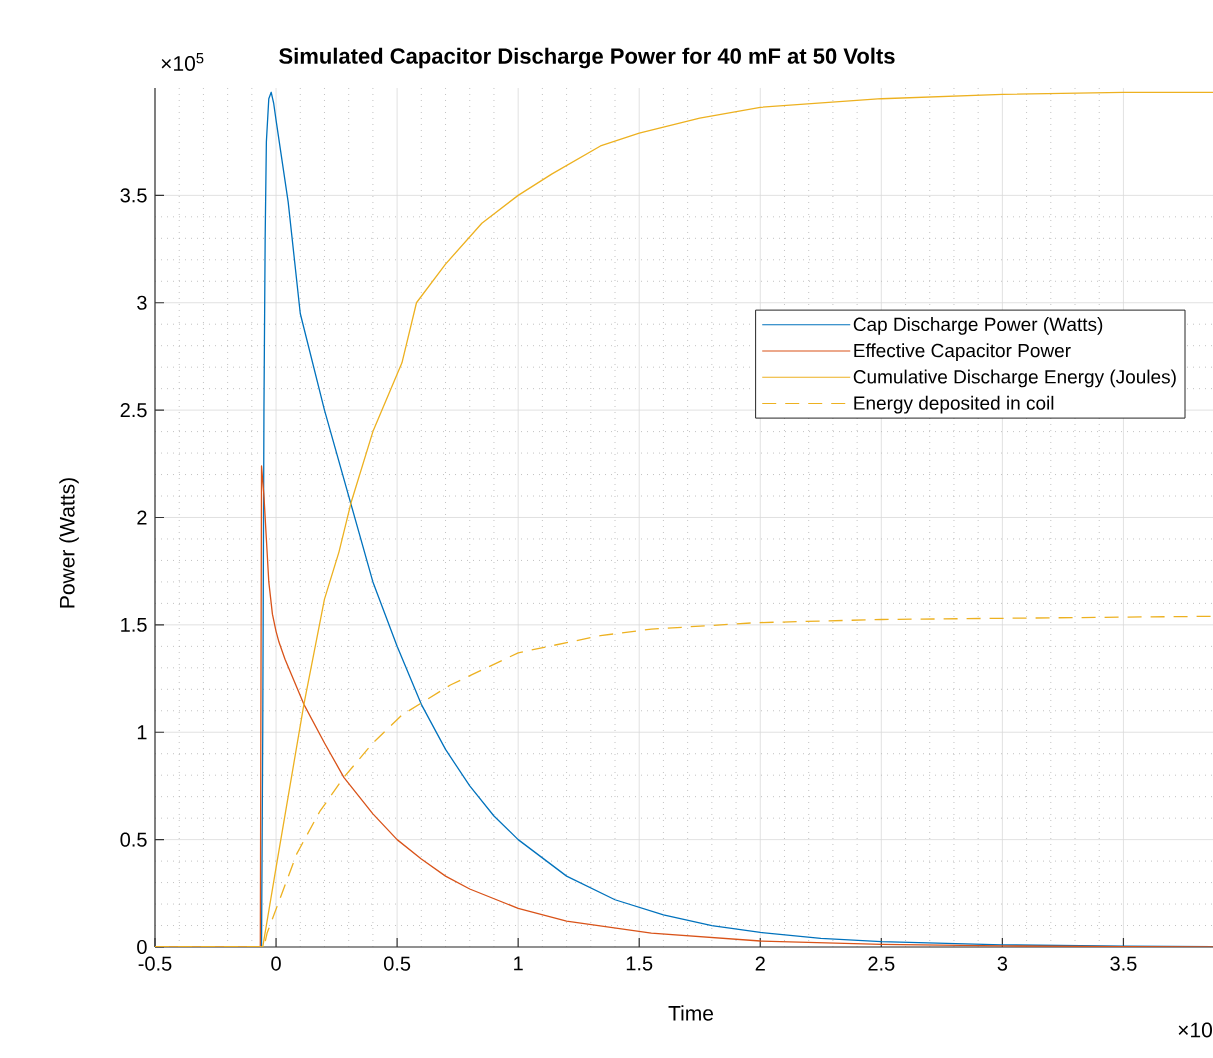 The height and width of the screenshot is (1058, 1213). What do you see at coordinates (142, 732) in the screenshot?
I see `y-tick-label: 1` at bounding box center [142, 732].